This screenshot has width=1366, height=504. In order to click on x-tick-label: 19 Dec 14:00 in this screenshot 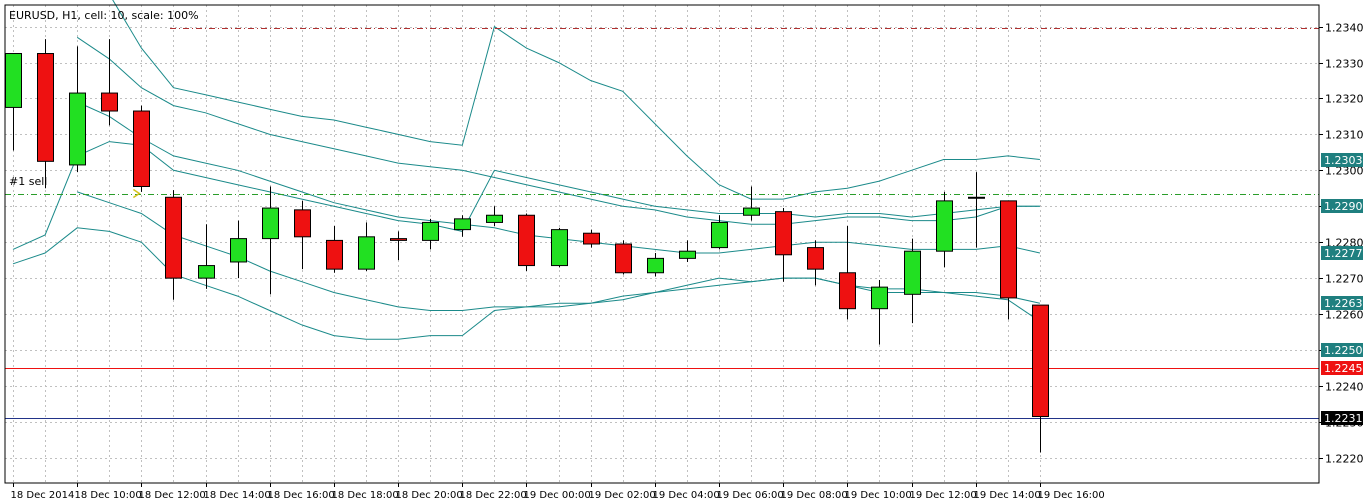, I will do `click(1007, 495)`.